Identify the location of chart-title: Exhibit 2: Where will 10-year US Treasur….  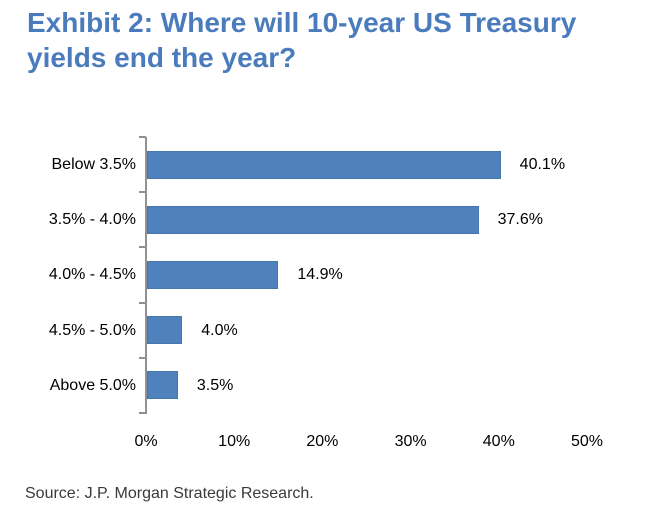
(302, 40).